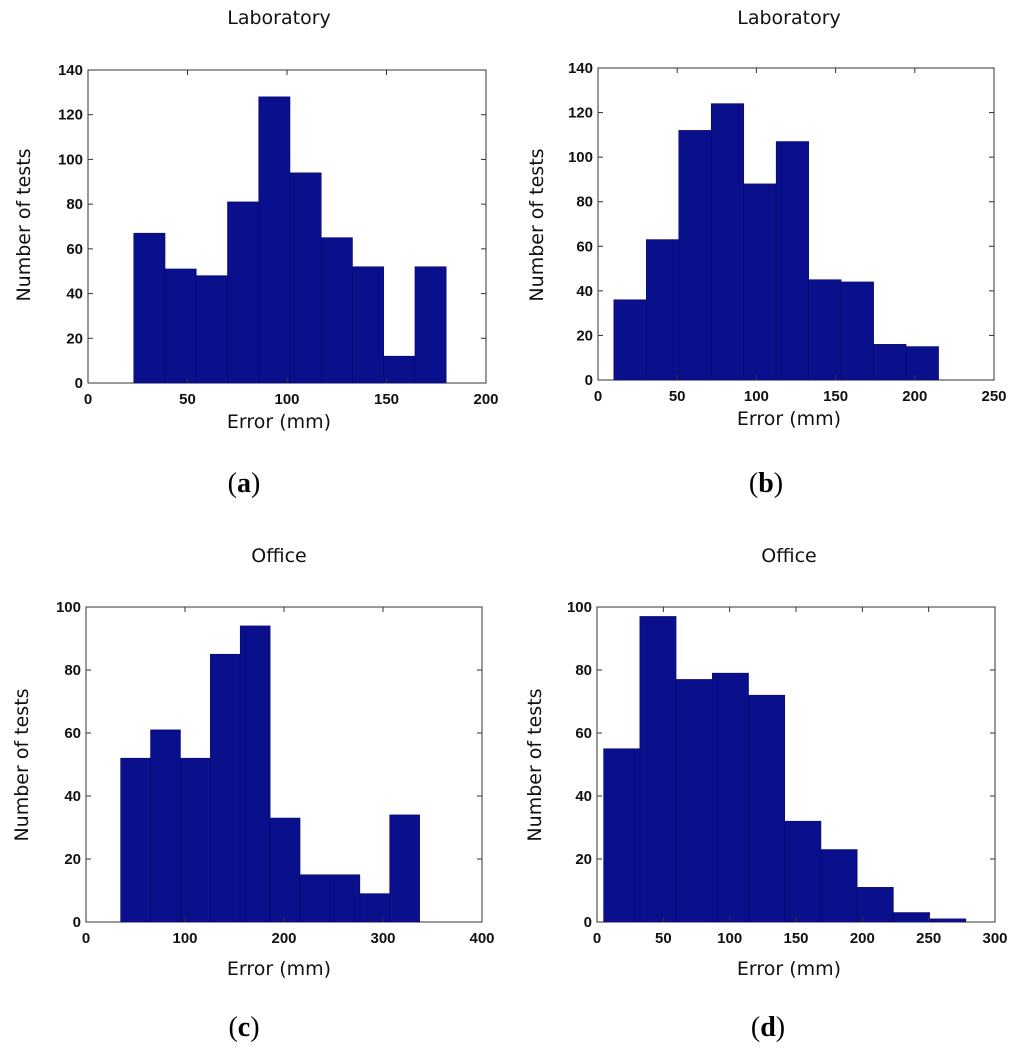  What do you see at coordinates (993, 396) in the screenshot?
I see `panel-b-x-tick-label: 250` at bounding box center [993, 396].